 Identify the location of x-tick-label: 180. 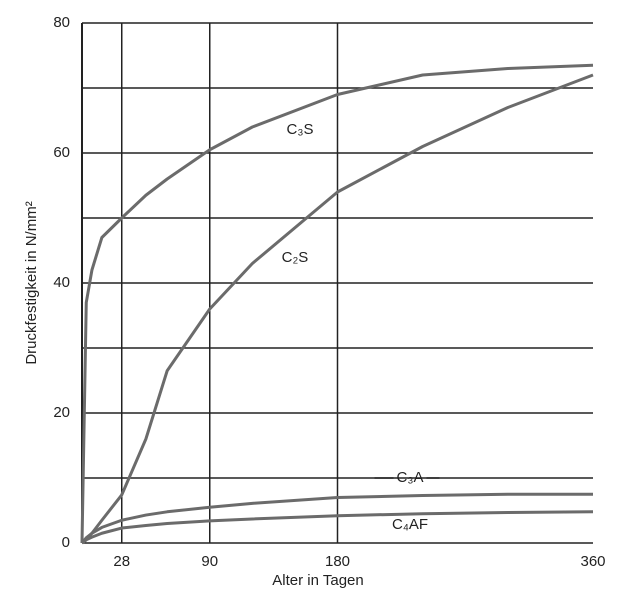
(337, 561).